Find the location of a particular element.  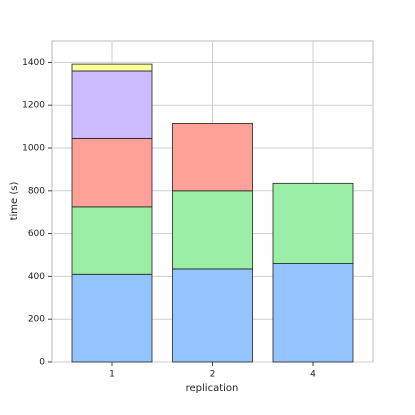

y-tick-label: 800 is located at coordinates (36, 191).